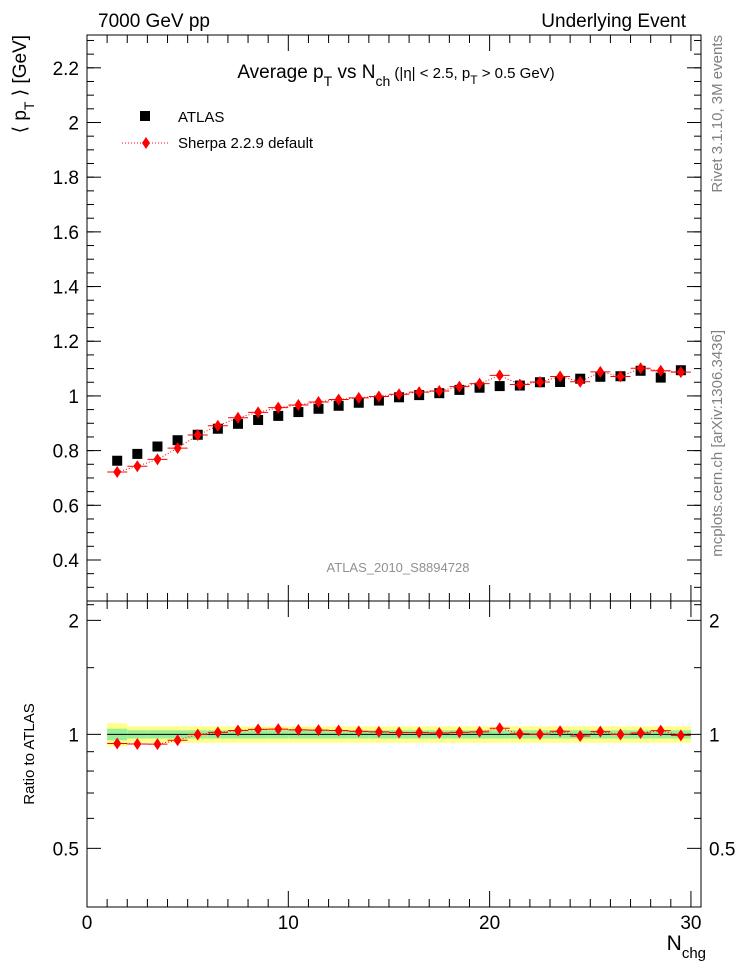  I want to click on ratio-y-label: Ratio to ATLAS, so click(29, 753).